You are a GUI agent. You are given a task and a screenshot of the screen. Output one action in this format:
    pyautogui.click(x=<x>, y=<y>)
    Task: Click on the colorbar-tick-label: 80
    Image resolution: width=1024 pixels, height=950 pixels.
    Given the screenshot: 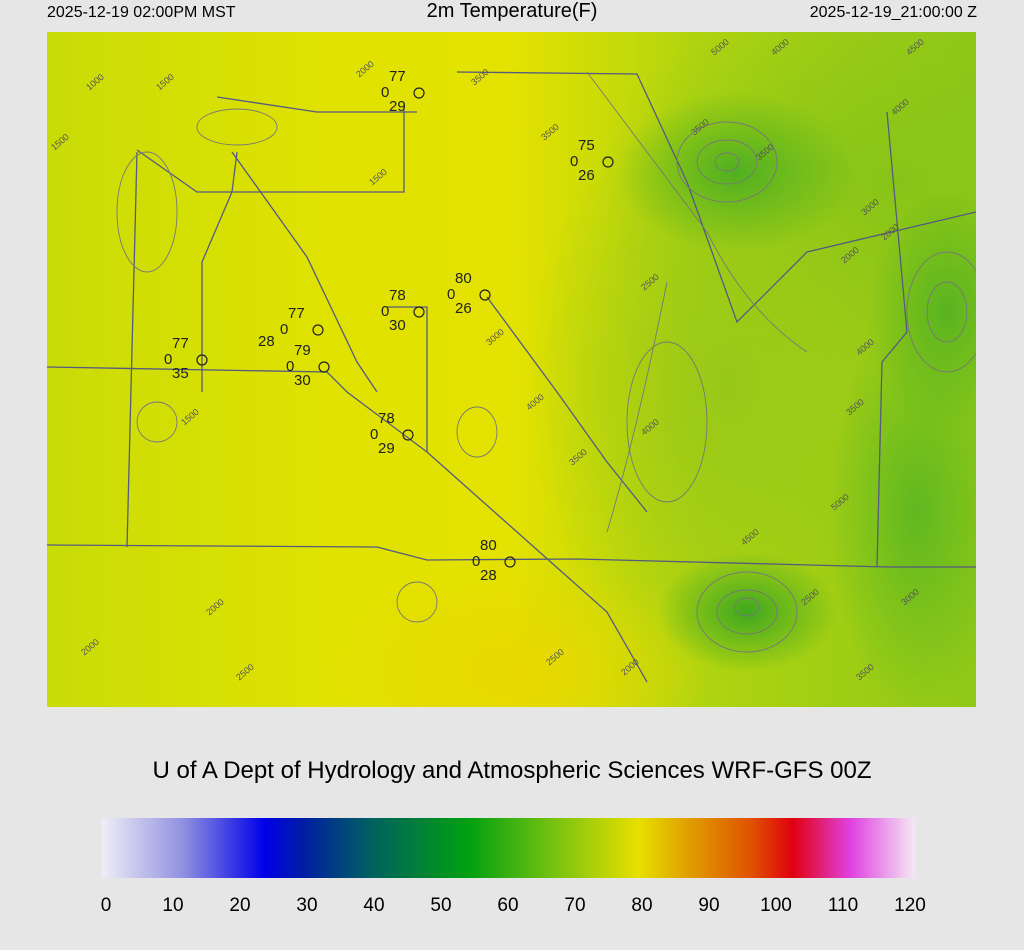 What is the action you would take?
    pyautogui.click(x=642, y=905)
    